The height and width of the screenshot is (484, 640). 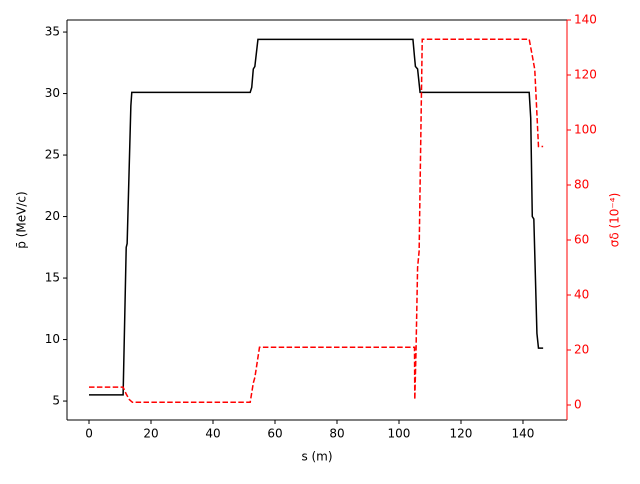 I want to click on x-tick-label: 140, so click(x=523, y=434).